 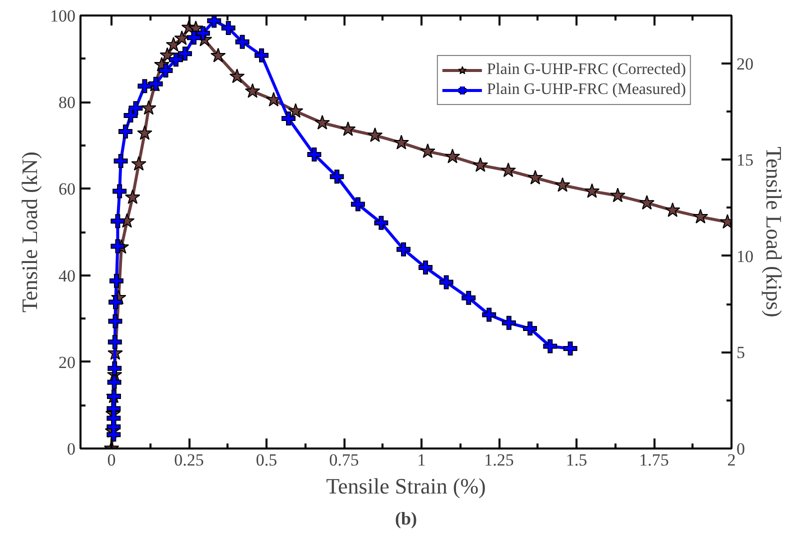 I want to click on y2-tick-label: 5, so click(x=740, y=352).